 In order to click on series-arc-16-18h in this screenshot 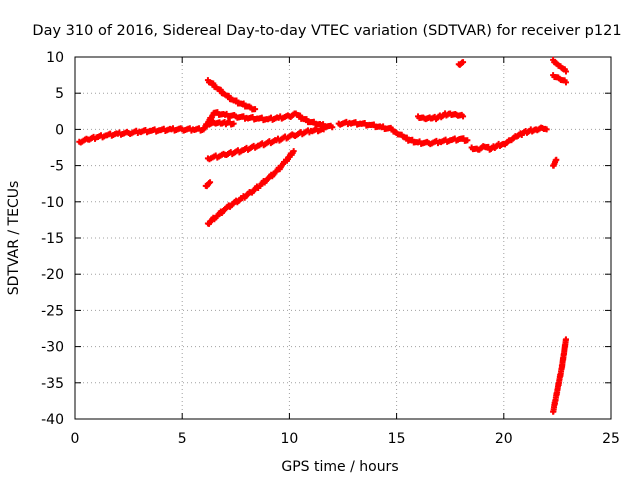, I will do `click(441, 116)`.